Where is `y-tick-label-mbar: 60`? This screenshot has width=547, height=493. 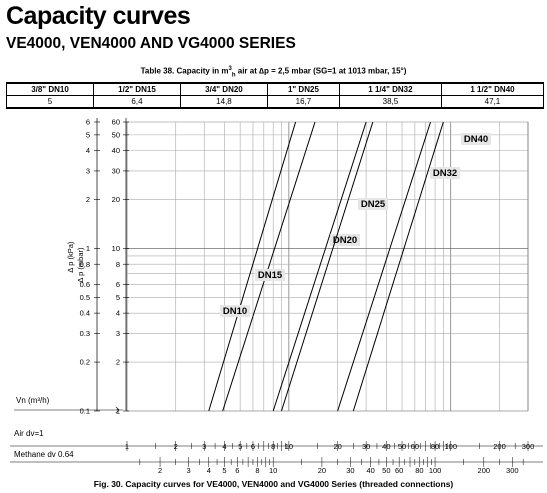 y-tick-label-mbar: 60 is located at coordinates (116, 122).